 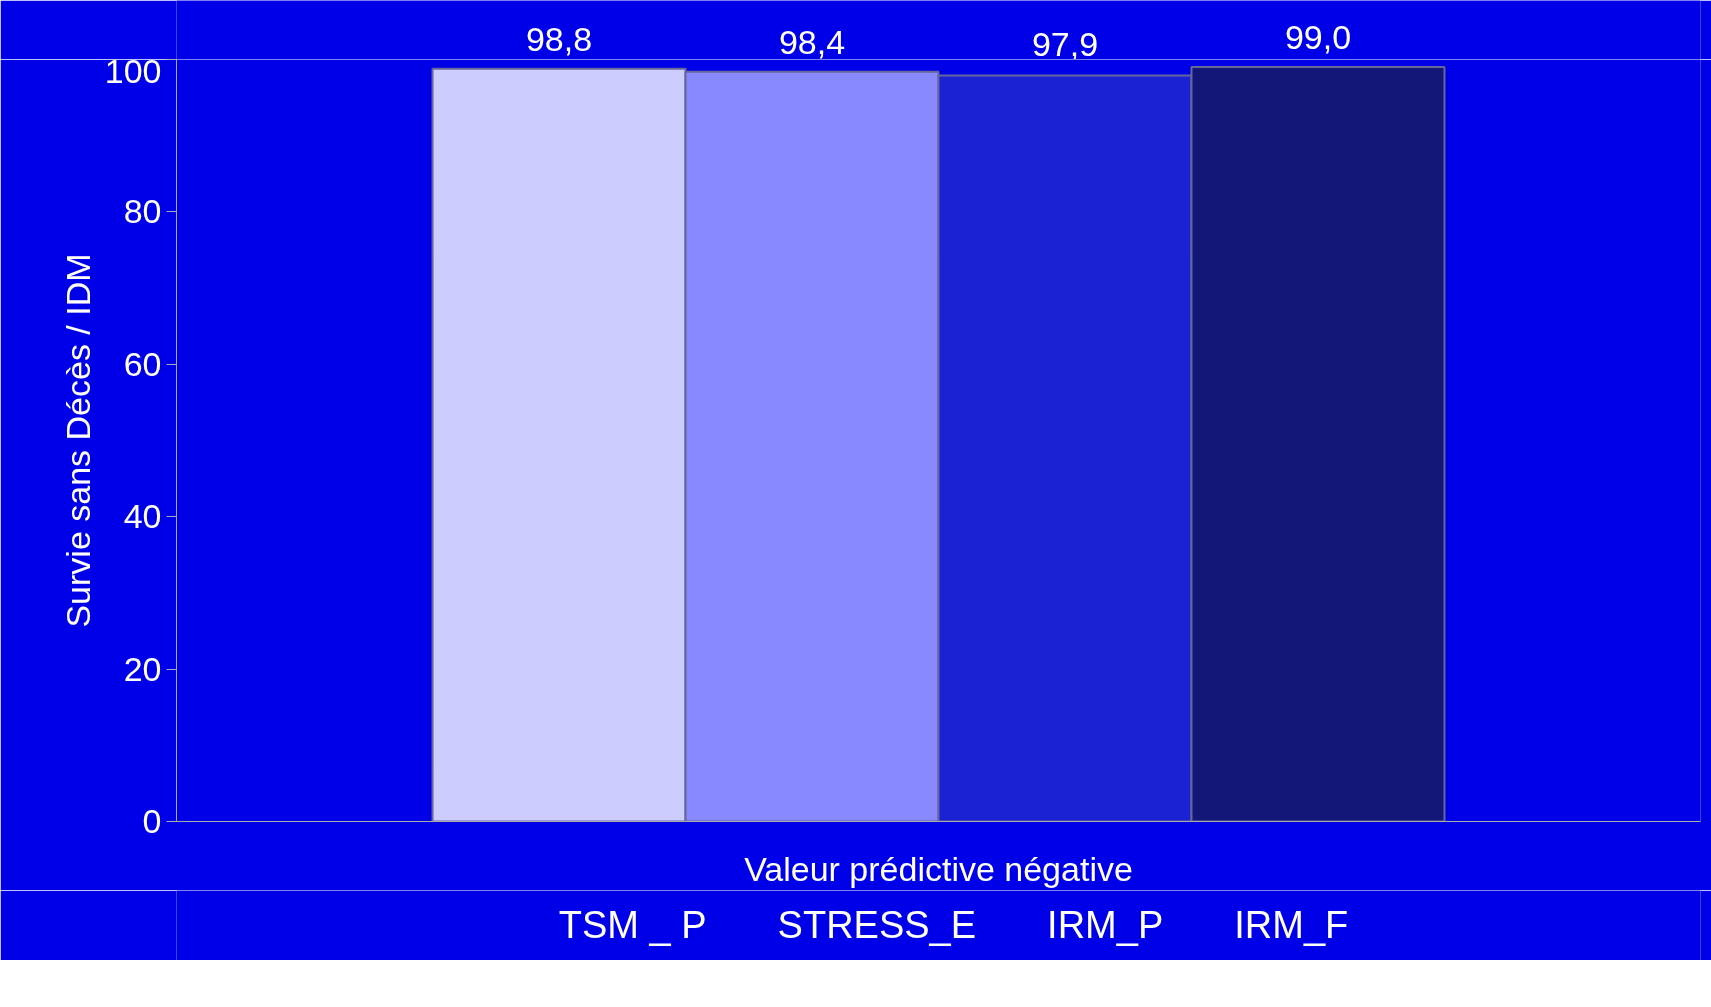 I want to click on y-tick-label: 100, so click(x=133, y=70).